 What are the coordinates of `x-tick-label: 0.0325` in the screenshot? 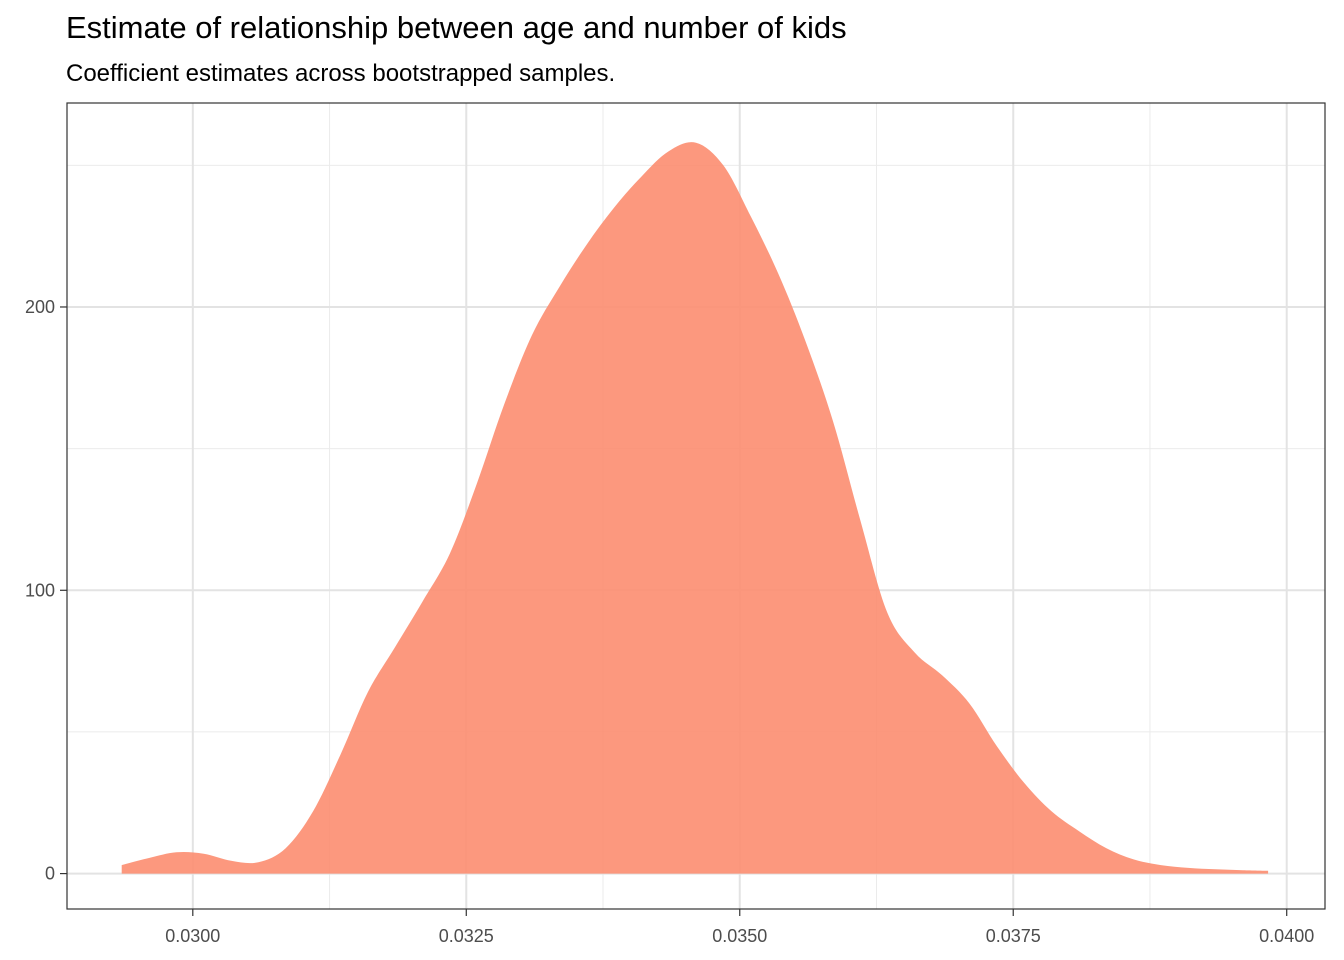 It's located at (466, 936).